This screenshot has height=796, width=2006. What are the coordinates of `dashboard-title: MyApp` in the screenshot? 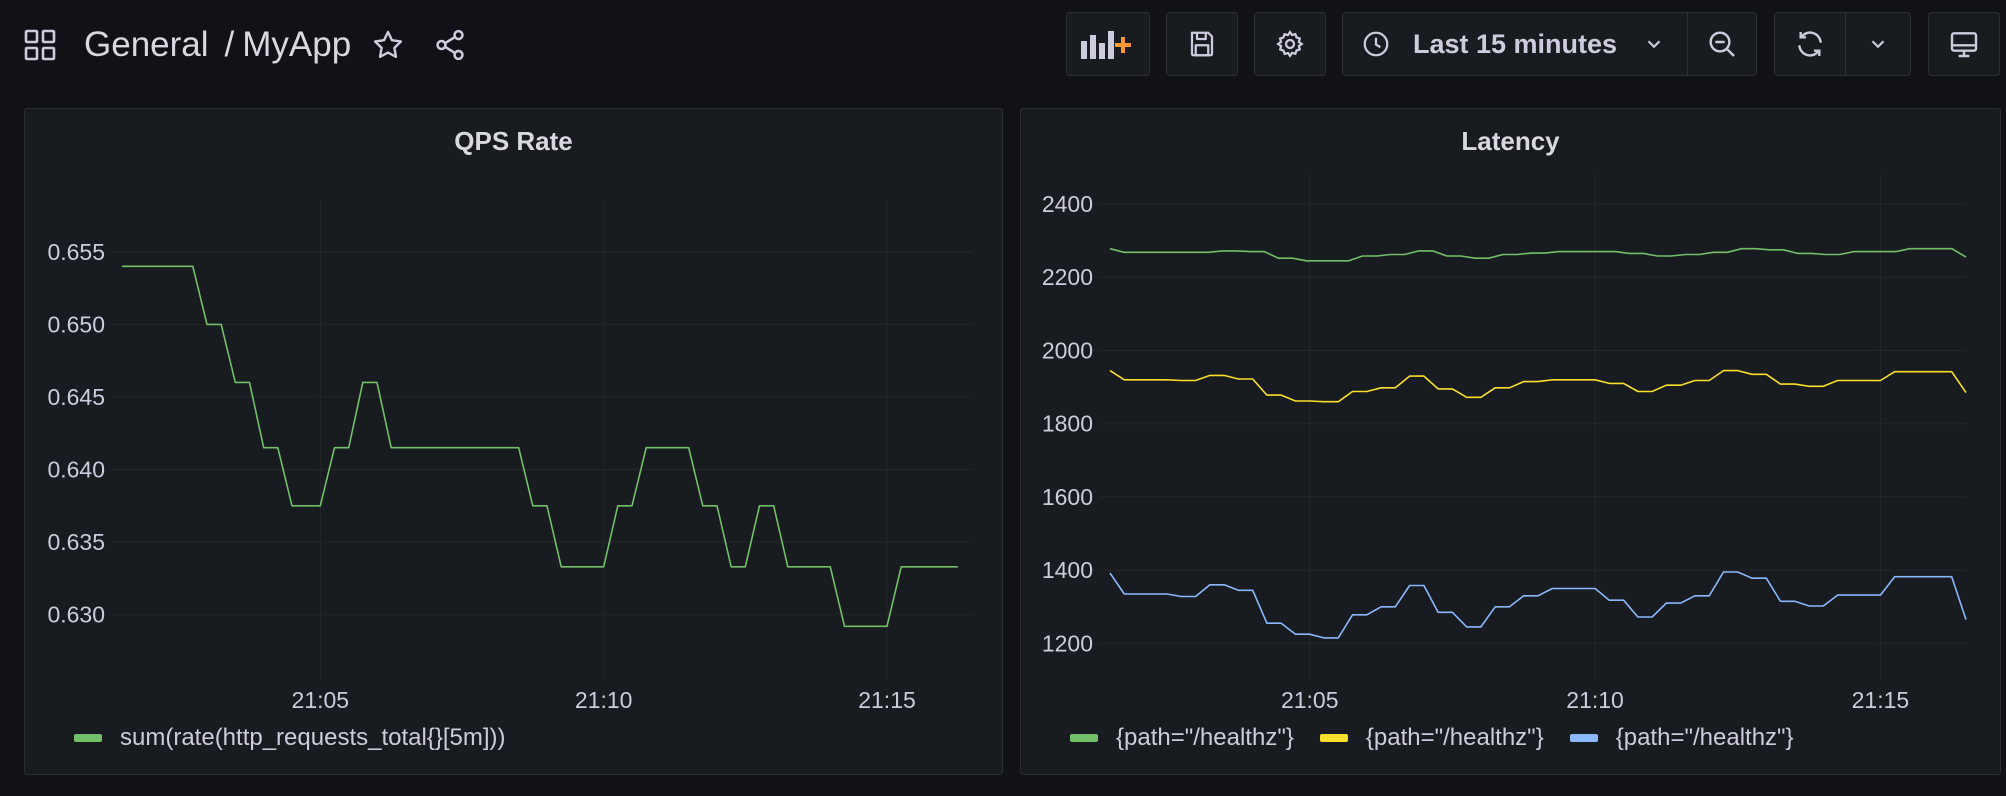 It's located at (297, 44).